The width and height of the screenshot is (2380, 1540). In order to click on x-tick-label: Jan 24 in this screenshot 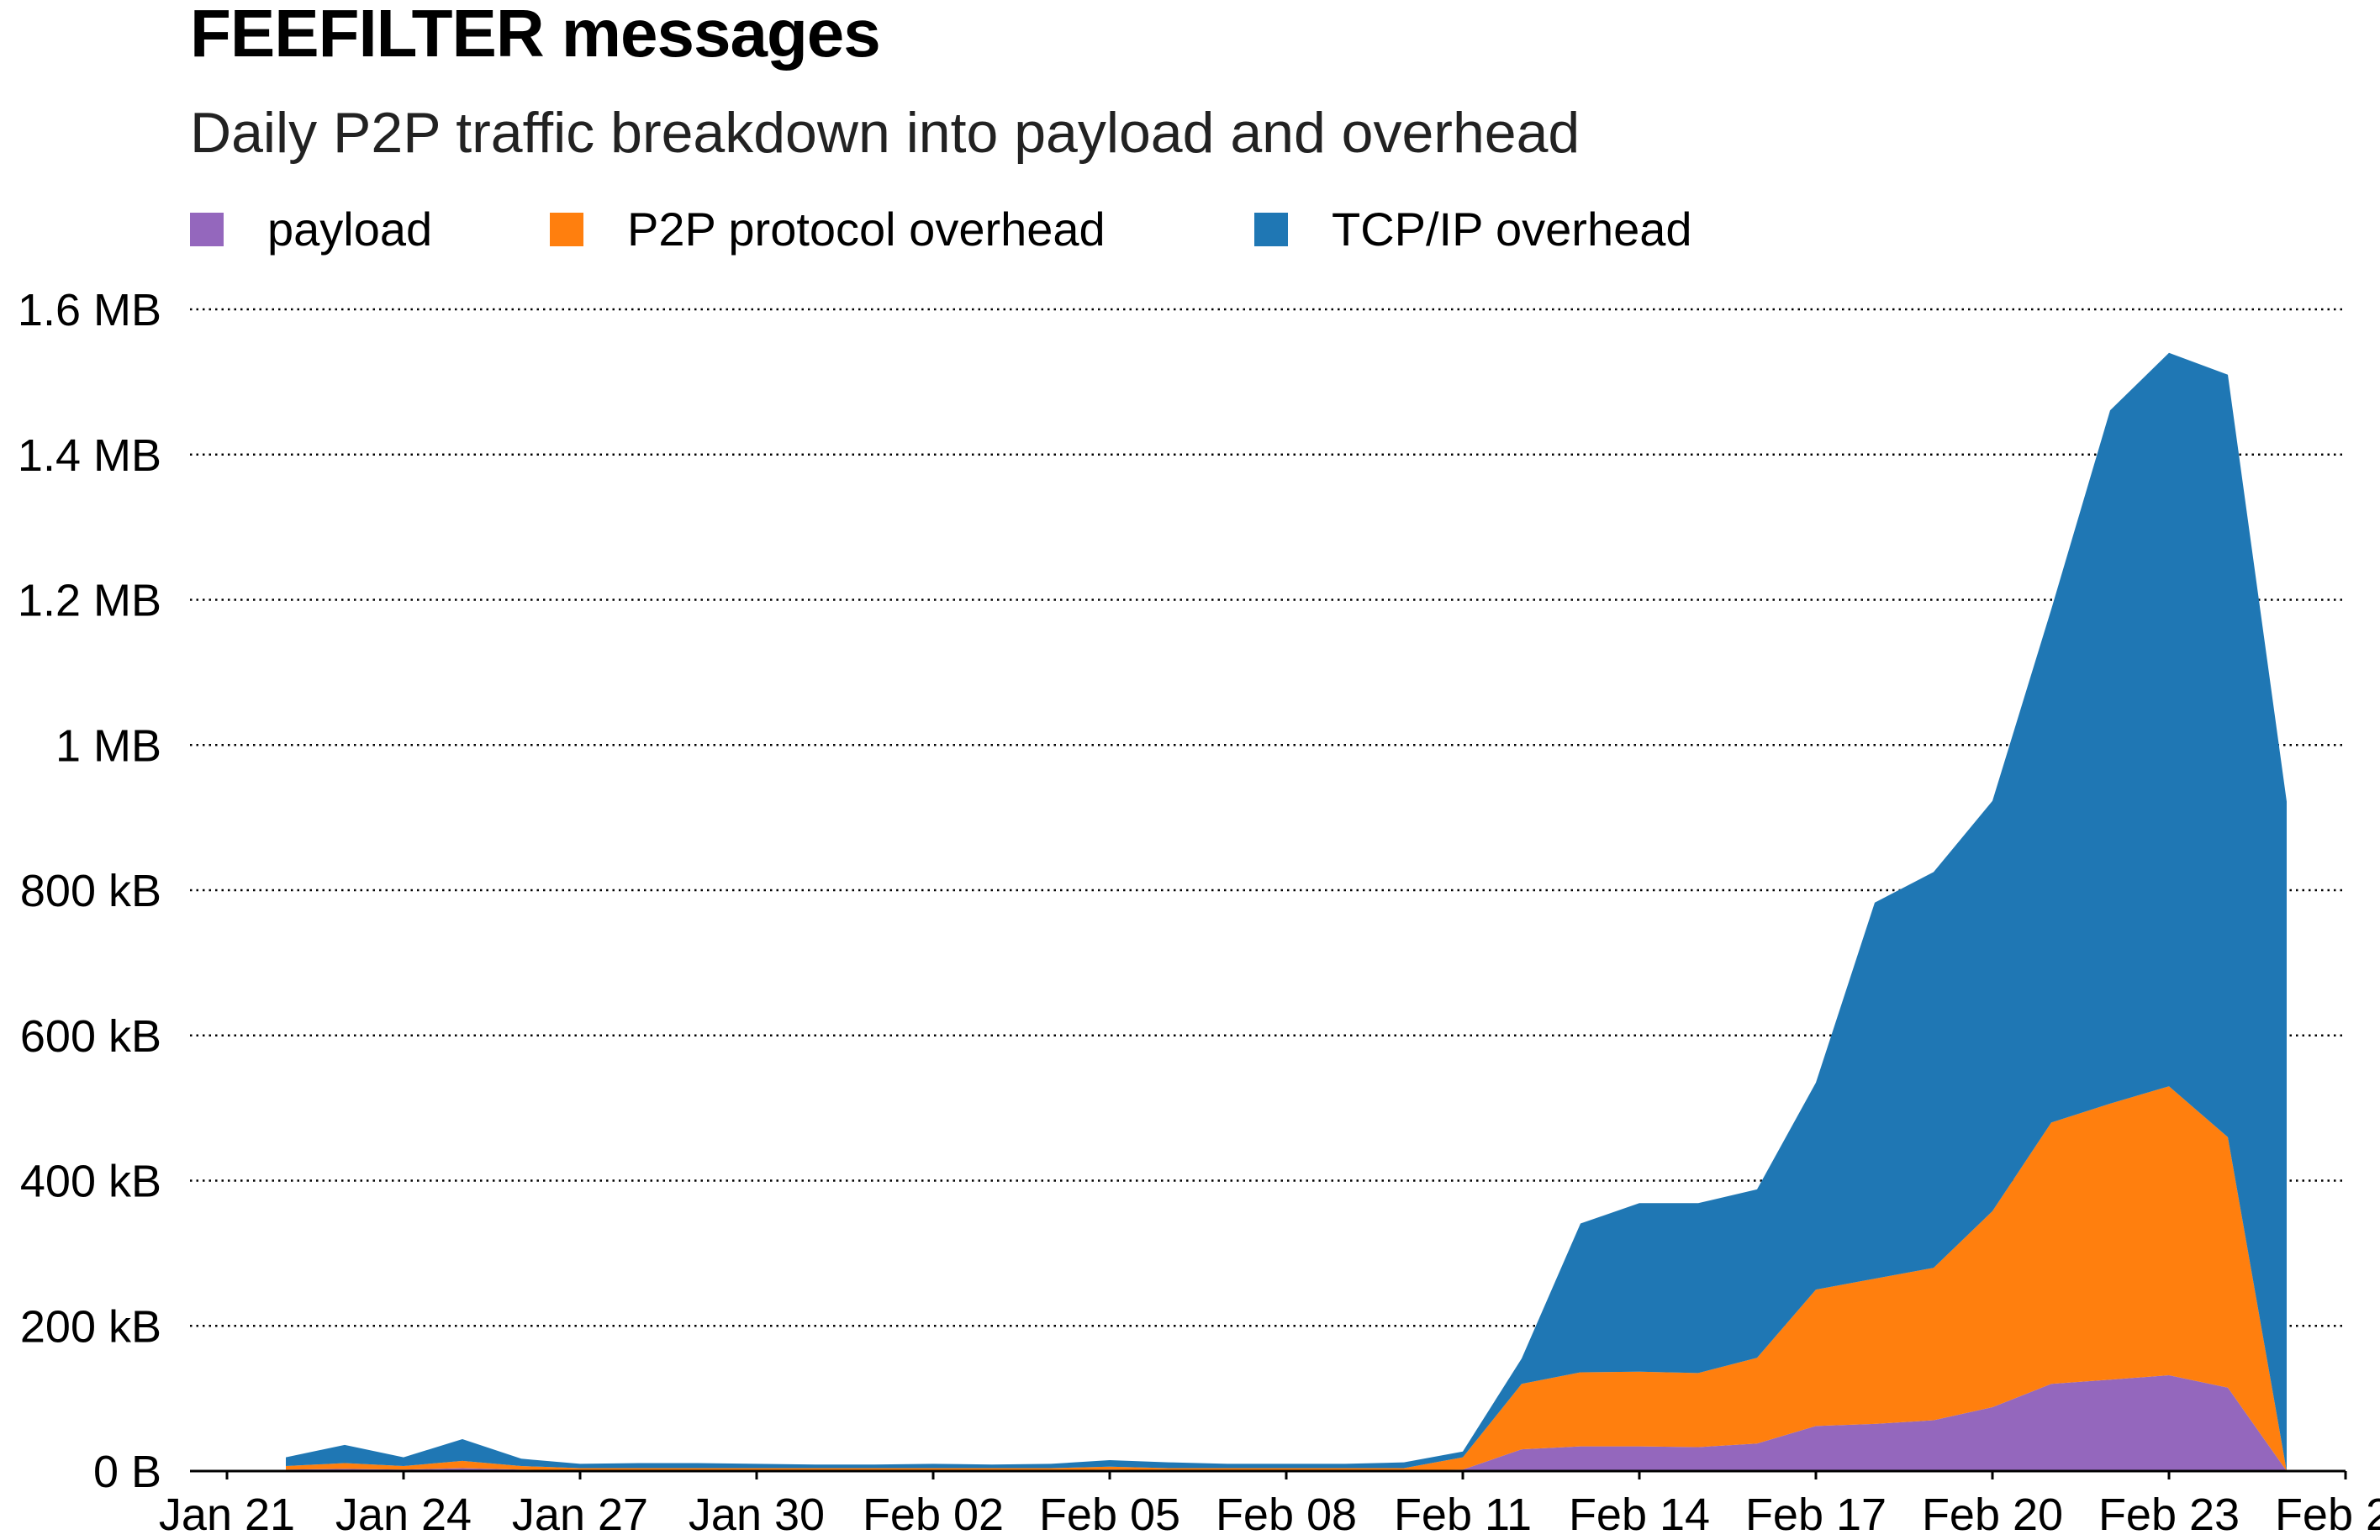, I will do `click(403, 1515)`.